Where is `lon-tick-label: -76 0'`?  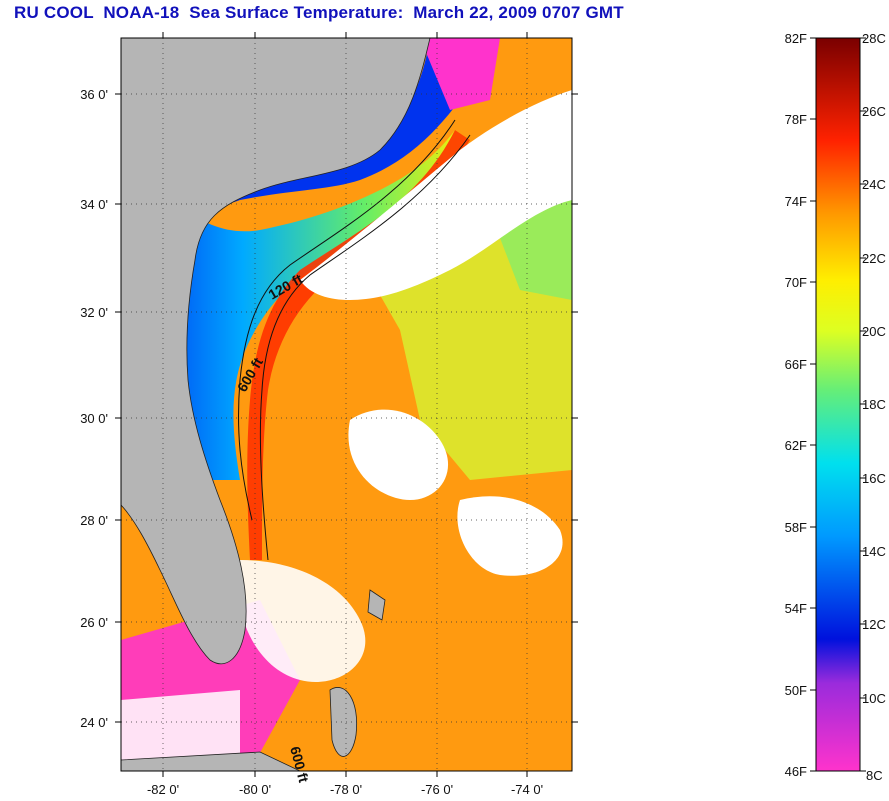 lon-tick-label: -76 0' is located at coordinates (437, 789).